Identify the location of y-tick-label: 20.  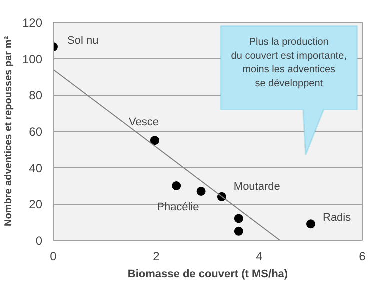
(36, 205).